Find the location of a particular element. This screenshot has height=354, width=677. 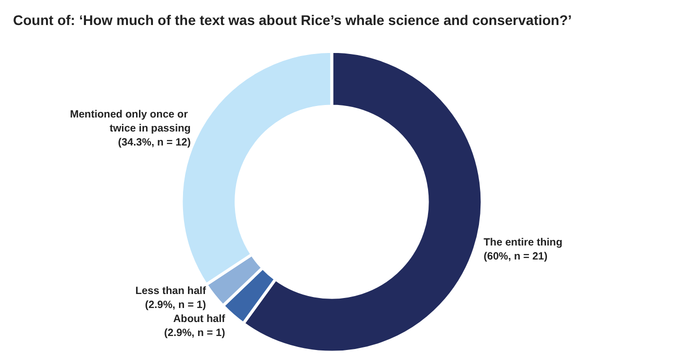

slice-label: About half is located at coordinates (199, 319).